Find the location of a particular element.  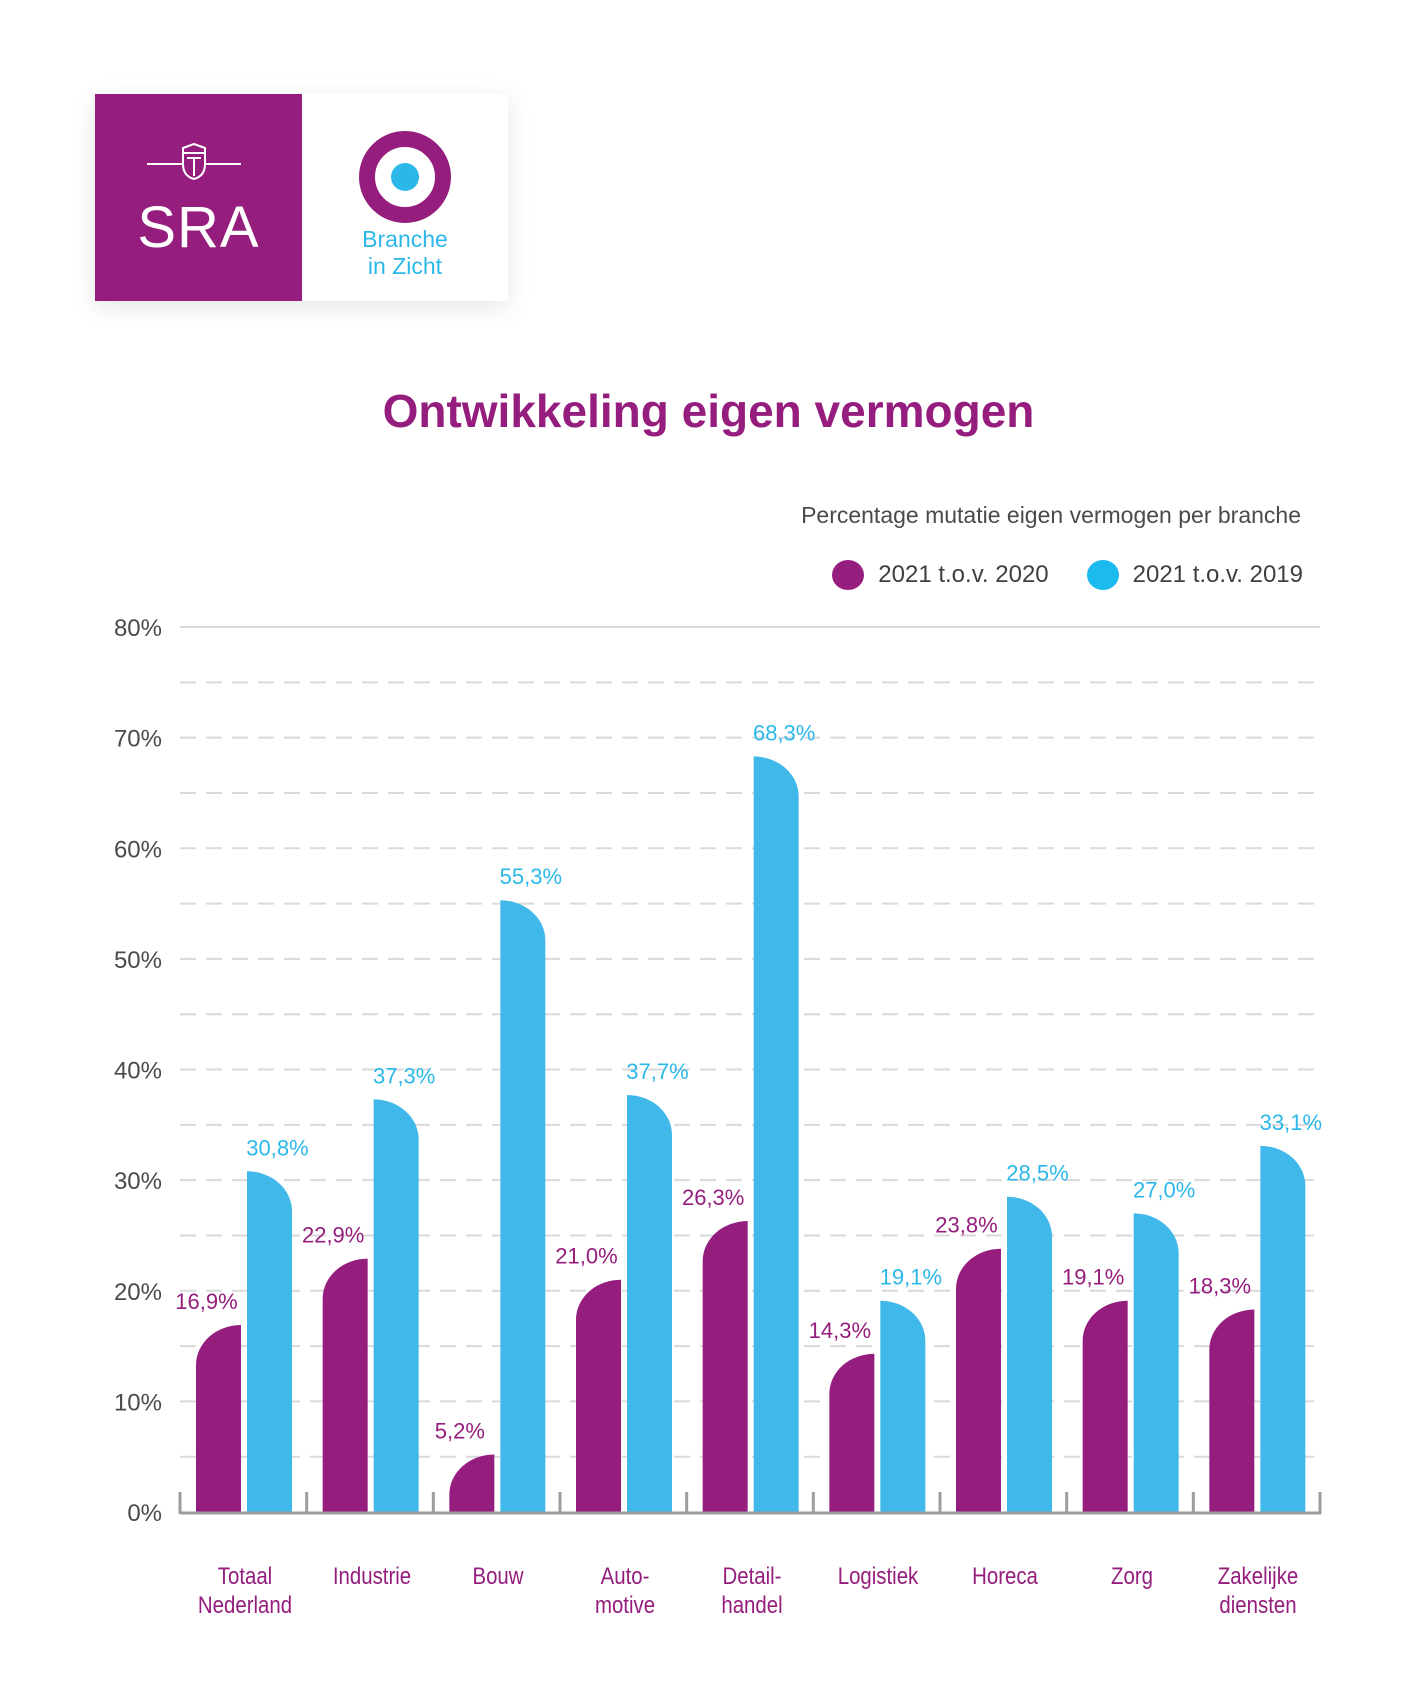

y-tick-label: 40% is located at coordinates (138, 1071).